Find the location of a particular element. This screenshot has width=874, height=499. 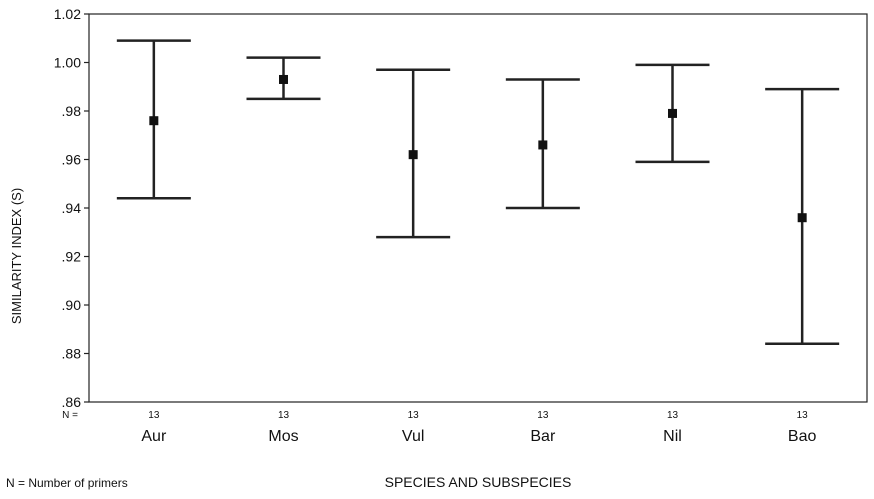

y-axis-label: SIMILARITY INDEX (S) is located at coordinates (16, 256).